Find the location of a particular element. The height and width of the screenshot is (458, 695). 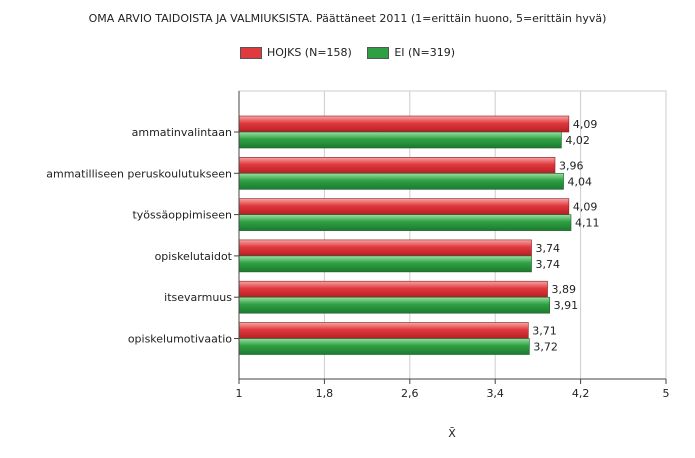

legend-item-ei: EI (N=319) is located at coordinates (411, 52).